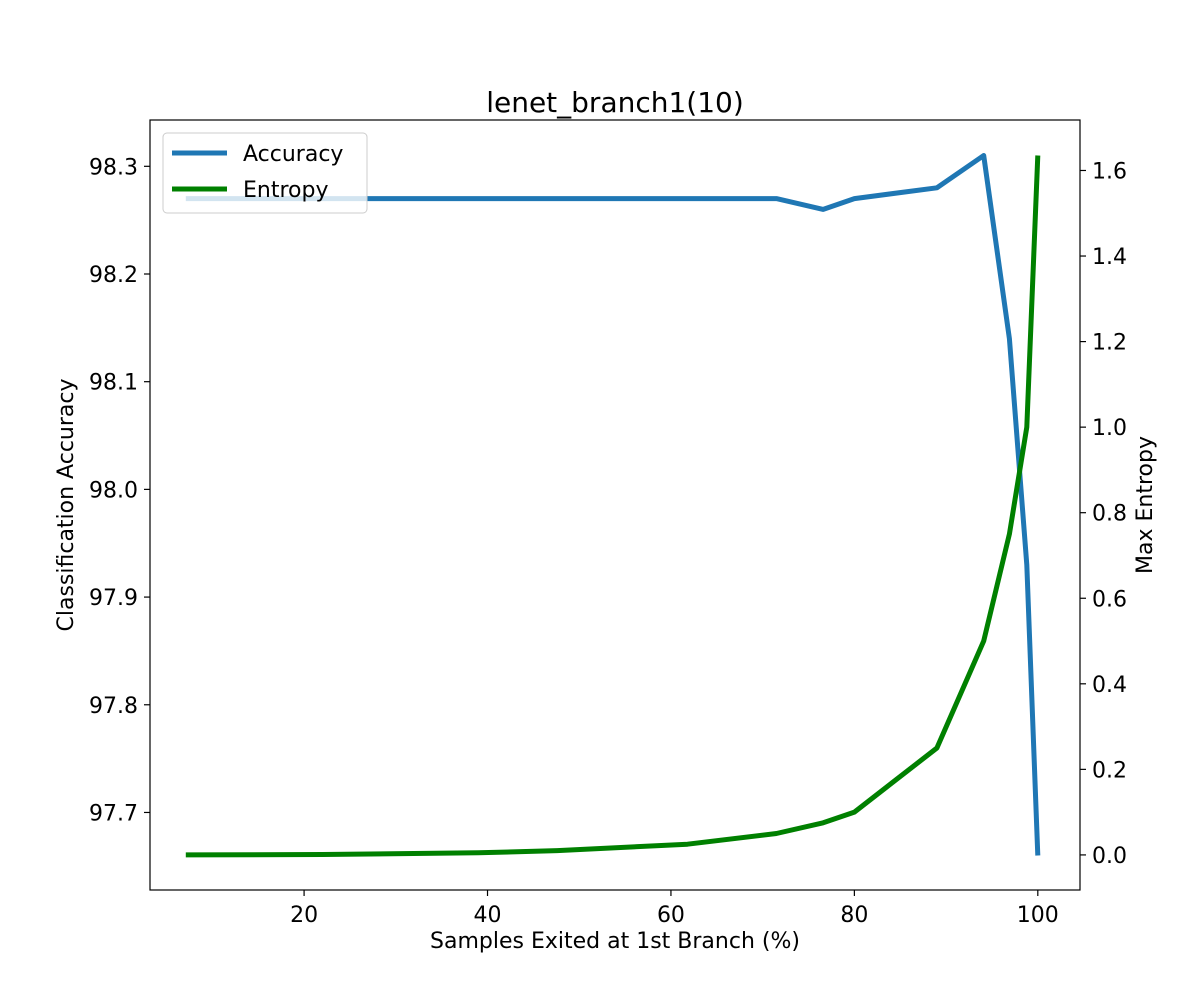 The width and height of the screenshot is (1200, 1000). What do you see at coordinates (1109, 599) in the screenshot?
I see `y2-tick-label: 0.6` at bounding box center [1109, 599].